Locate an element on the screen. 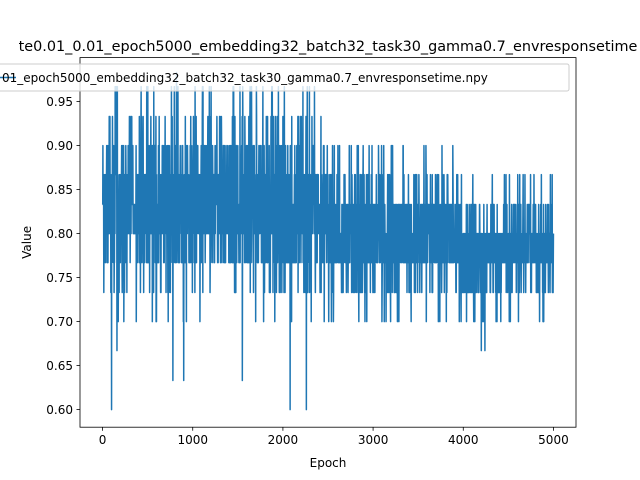  x-tick-label: 3000 is located at coordinates (373, 440).